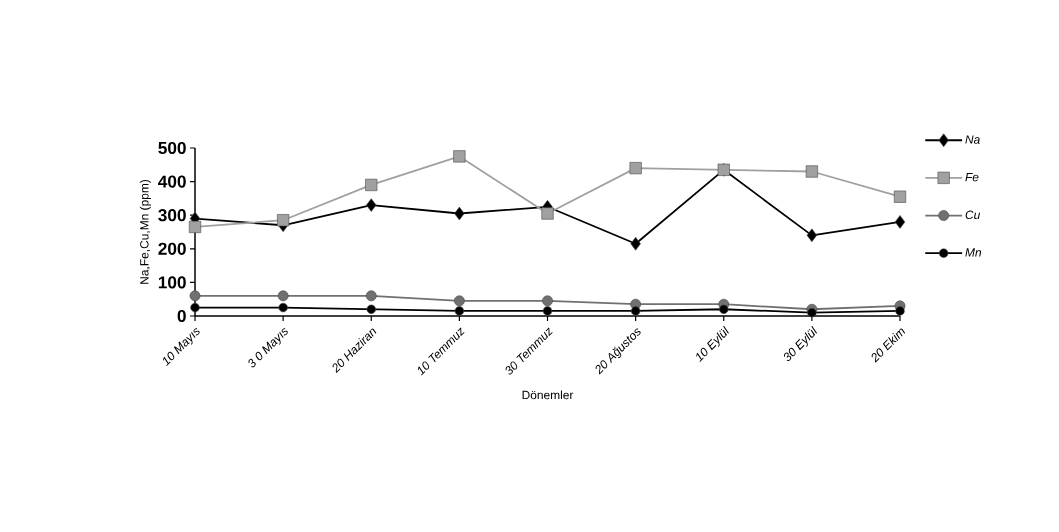 This screenshot has height=532, width=1059. Describe the element at coordinates (145, 231) in the screenshot. I see `y-axis-title: Na,Fe,Cu,Mn (ppm)` at that location.